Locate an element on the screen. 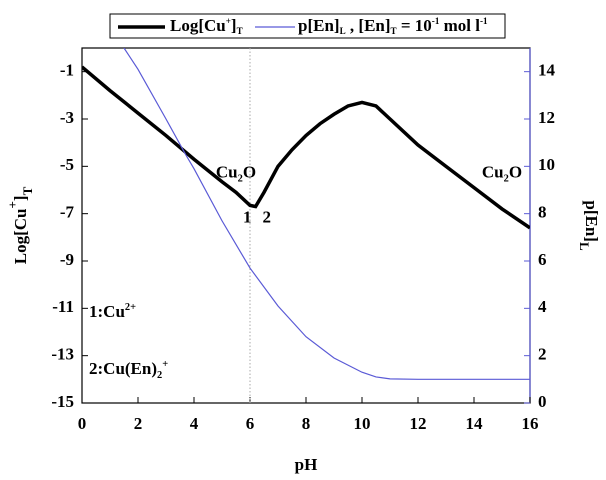 The image size is (606, 480). x-tick-label: 14 is located at coordinates (475, 423).